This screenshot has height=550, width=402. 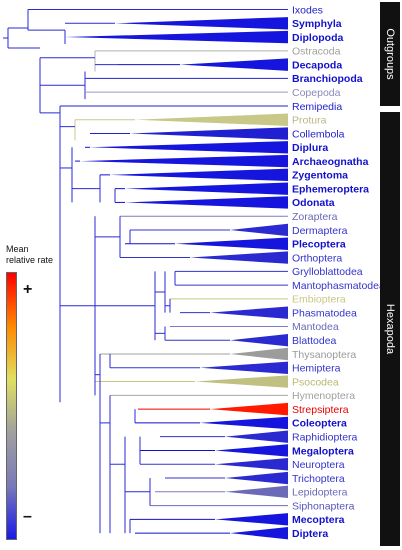 I want to click on taxon-label: Strepsiptera, so click(x=320, y=410).